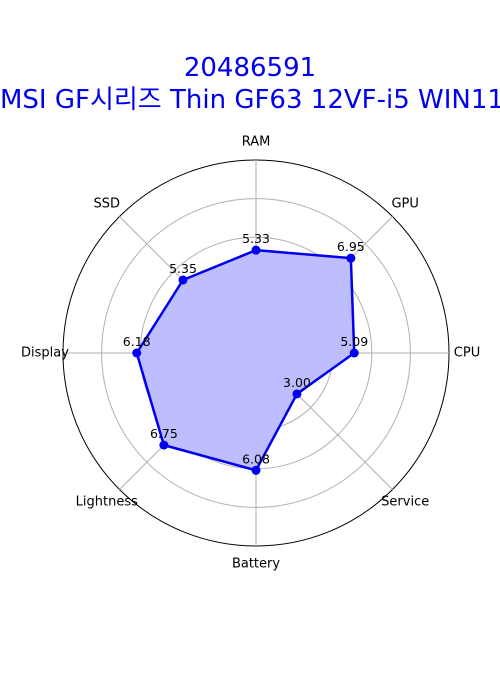  What do you see at coordinates (45, 353) in the screenshot?
I see `axis-label-display: Display` at bounding box center [45, 353].